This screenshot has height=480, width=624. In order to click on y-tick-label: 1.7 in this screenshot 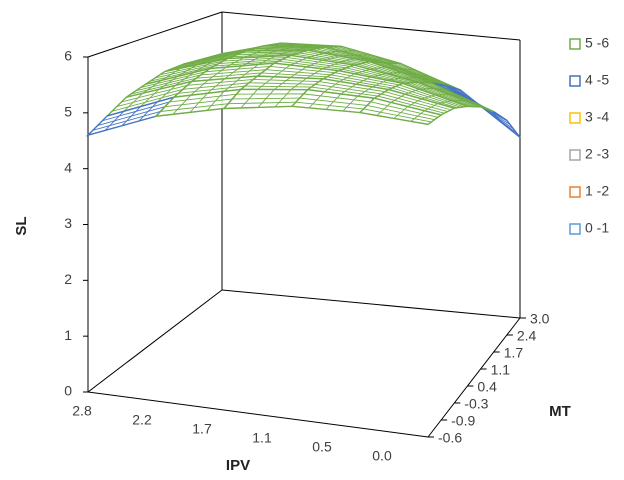, I will do `click(514, 353)`.